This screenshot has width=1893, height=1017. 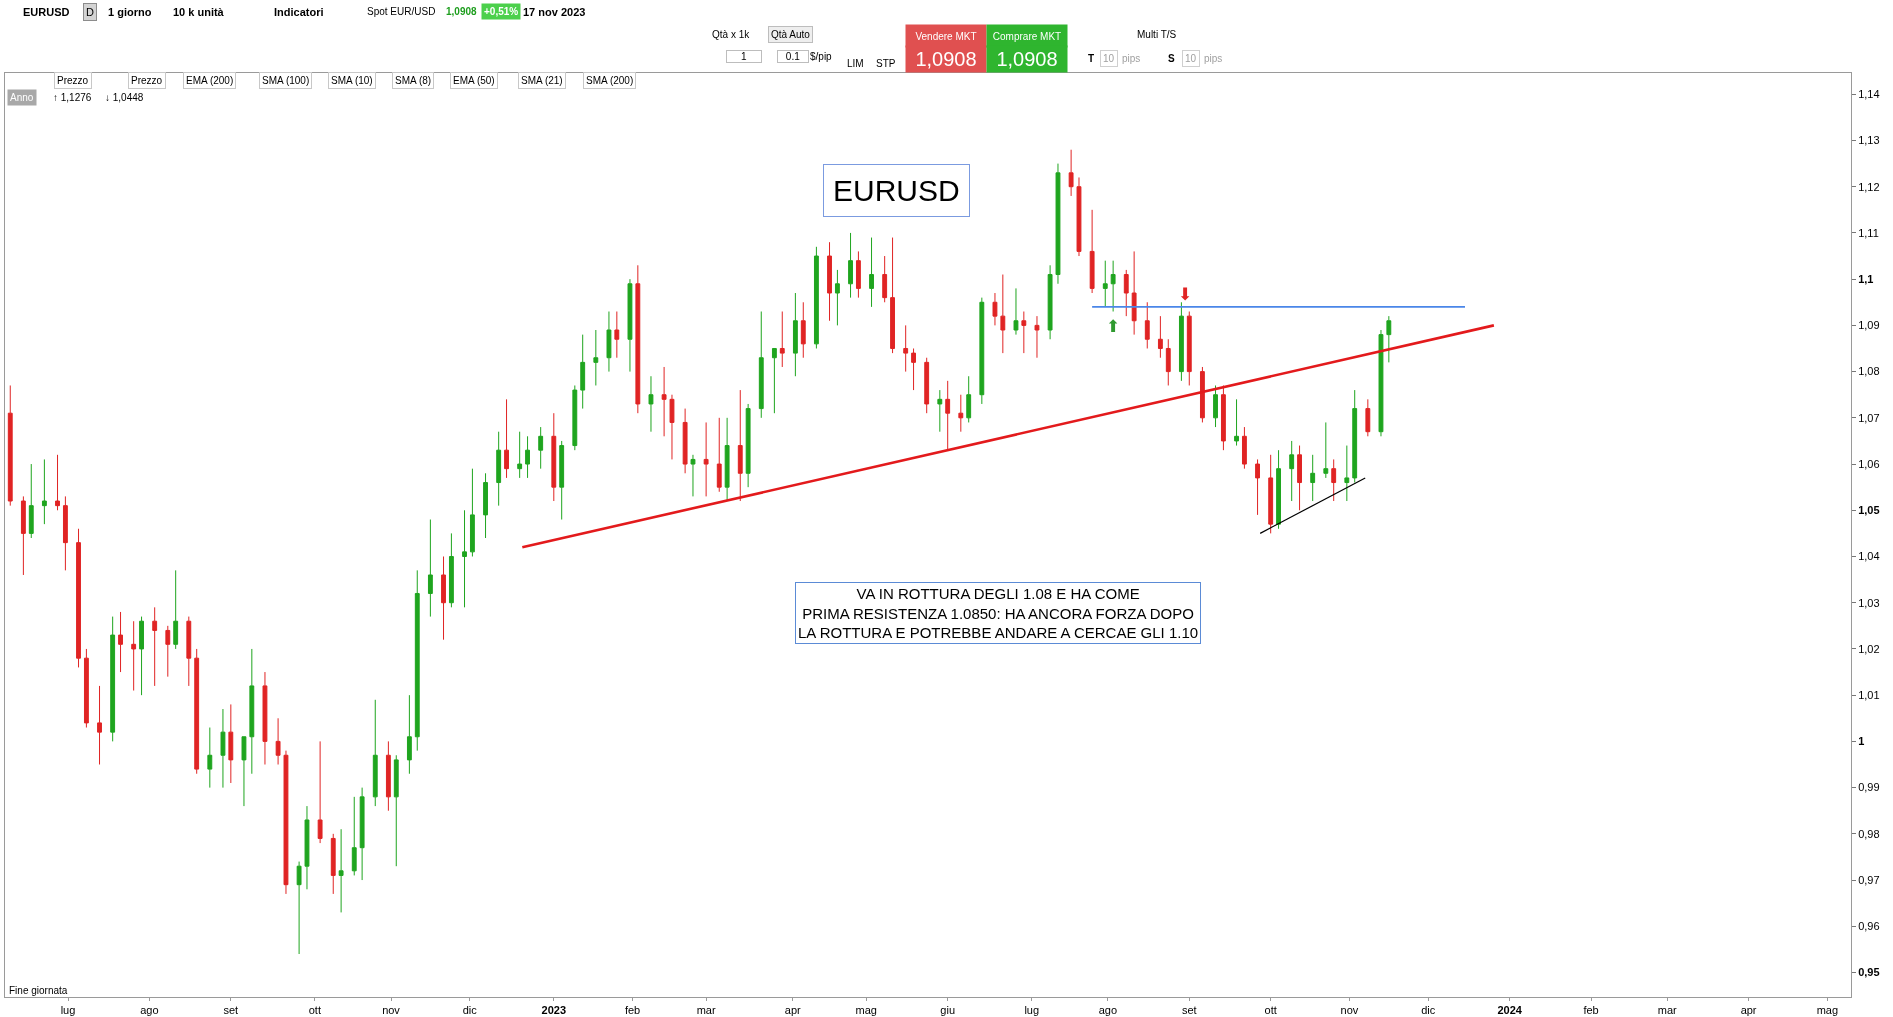 What do you see at coordinates (147, 80) in the screenshot?
I see `annotation: Prezzo` at bounding box center [147, 80].